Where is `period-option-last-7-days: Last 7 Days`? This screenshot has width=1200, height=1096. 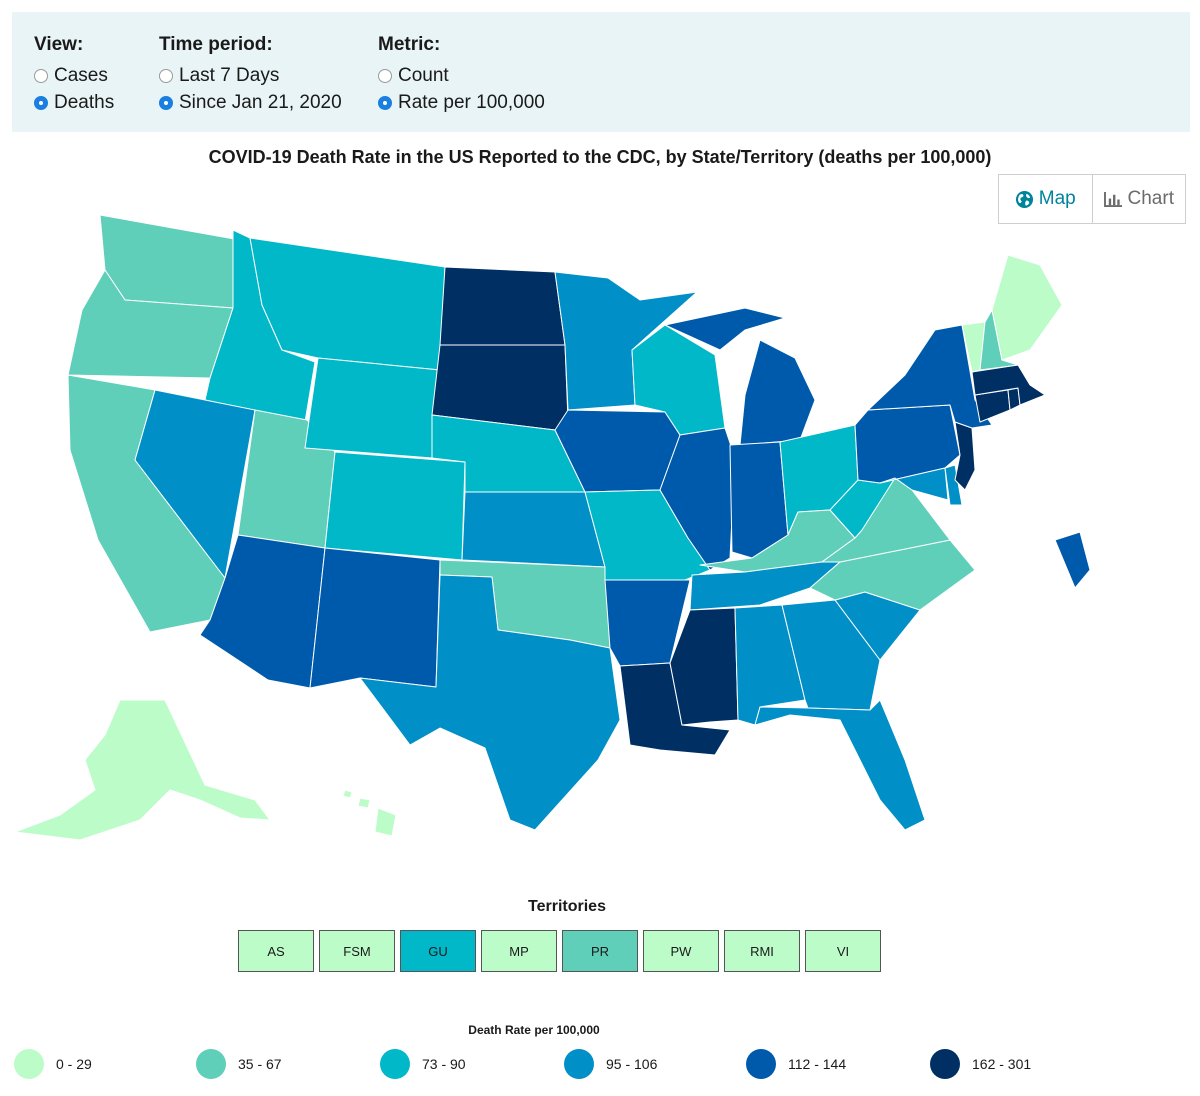
period-option-last-7-days: Last 7 Days is located at coordinates (250, 75).